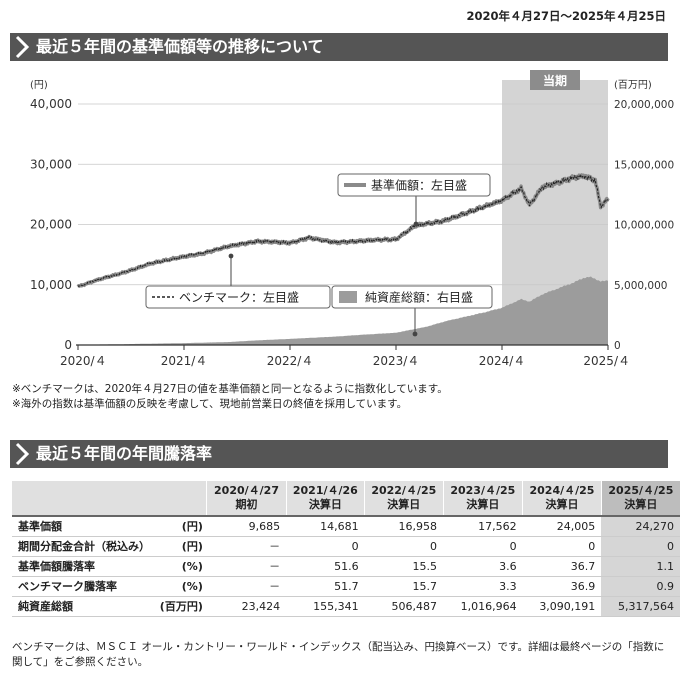 This screenshot has width=680, height=684. What do you see at coordinates (644, 226) in the screenshot?
I see `right-tick-label: 10,000,000` at bounding box center [644, 226].